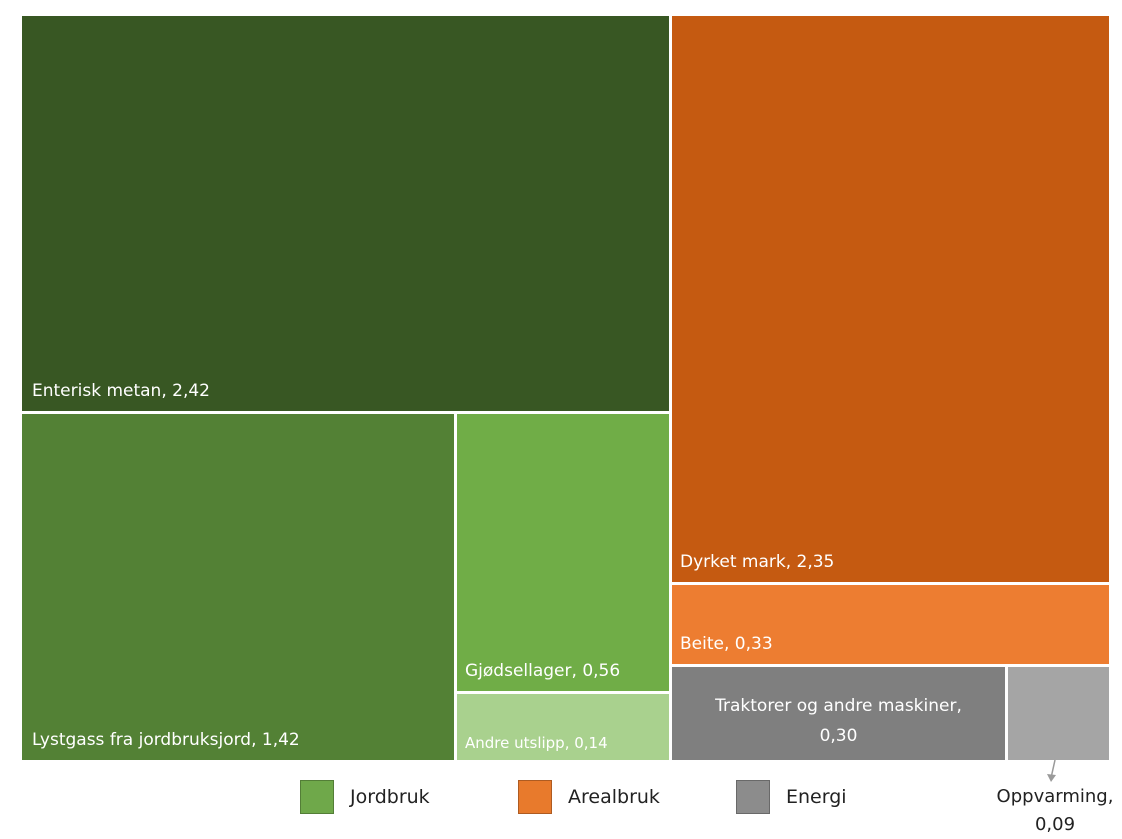 This screenshot has width=1122, height=839. I want to click on tile-label-gjodsellager: Gjødsellager, 0,56, so click(543, 671).